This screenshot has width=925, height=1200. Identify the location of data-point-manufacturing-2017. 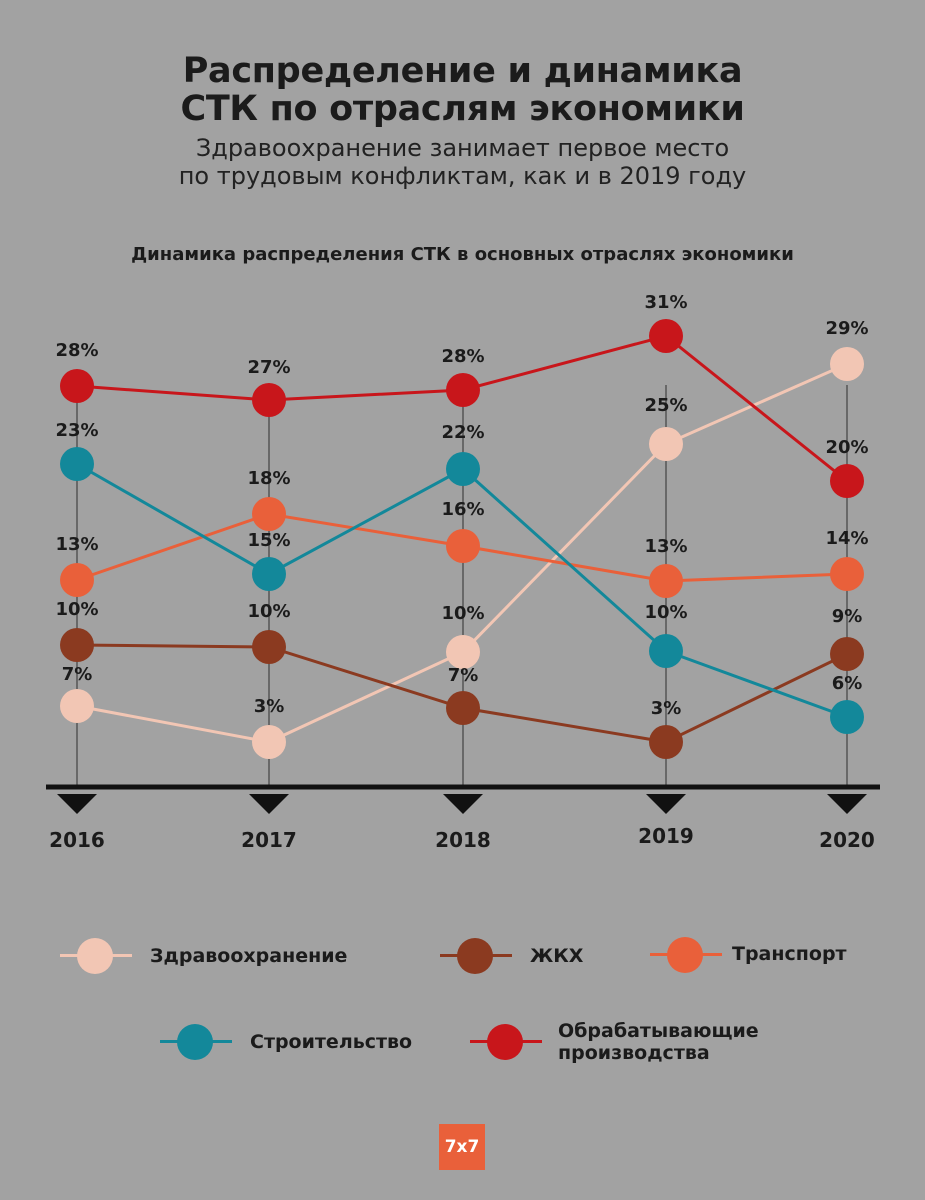
(269, 400).